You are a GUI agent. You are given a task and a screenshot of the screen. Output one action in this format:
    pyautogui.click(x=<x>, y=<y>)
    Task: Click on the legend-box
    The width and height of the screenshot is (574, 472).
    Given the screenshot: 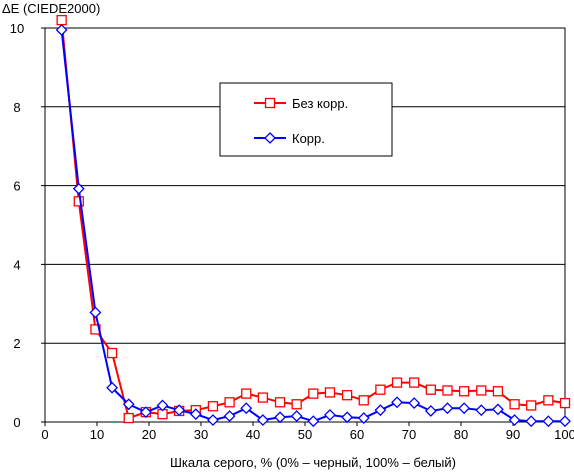 What is the action you would take?
    pyautogui.click(x=306, y=119)
    